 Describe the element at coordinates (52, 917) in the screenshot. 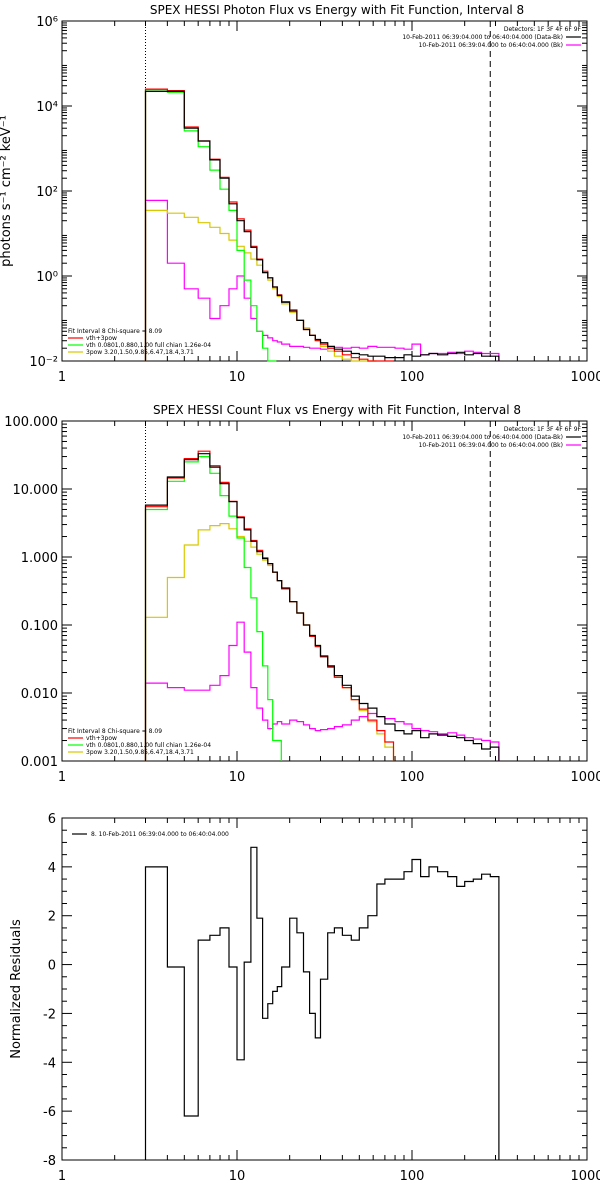

I see `y-tick-label: 2` at that location.